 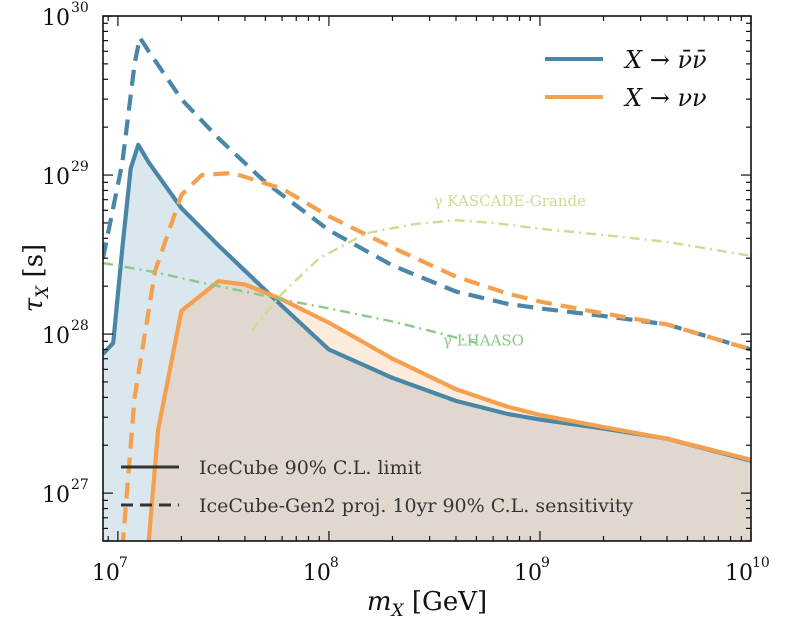 What do you see at coordinates (80, 8) in the screenshot?
I see `y-tick-label-exponent: 30` at bounding box center [80, 8].